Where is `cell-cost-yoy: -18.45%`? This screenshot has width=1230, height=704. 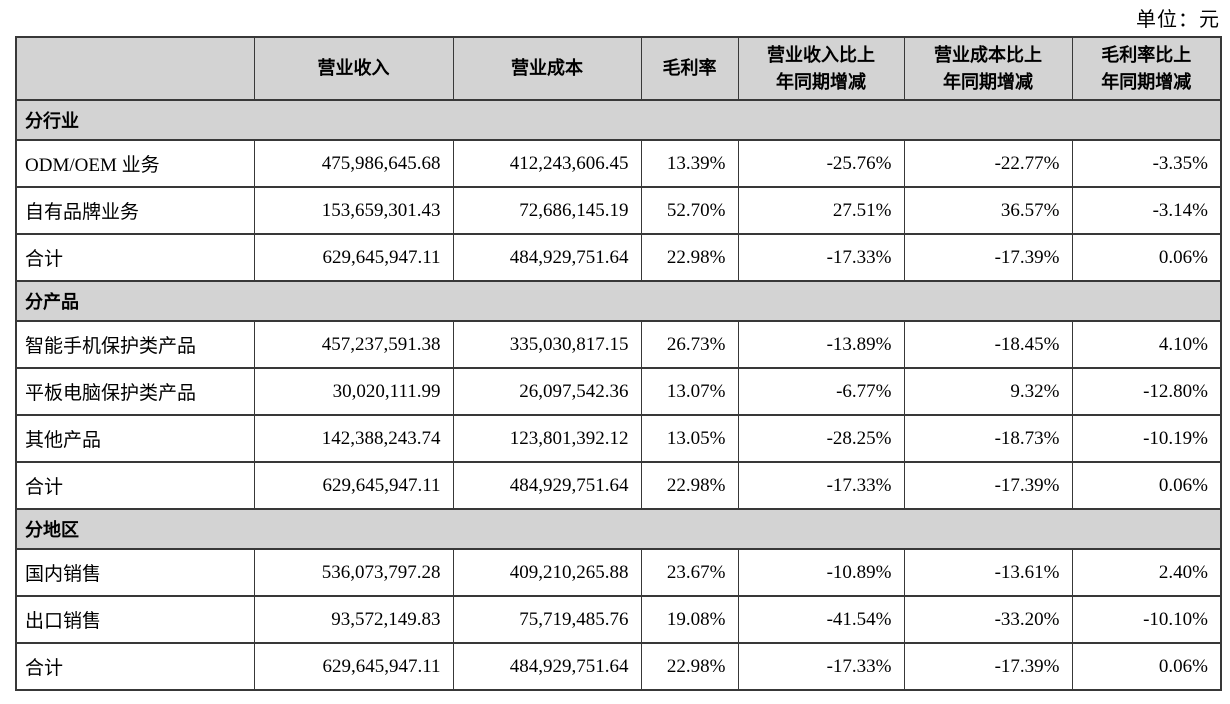 cell-cost-yoy: -18.45% is located at coordinates (988, 344).